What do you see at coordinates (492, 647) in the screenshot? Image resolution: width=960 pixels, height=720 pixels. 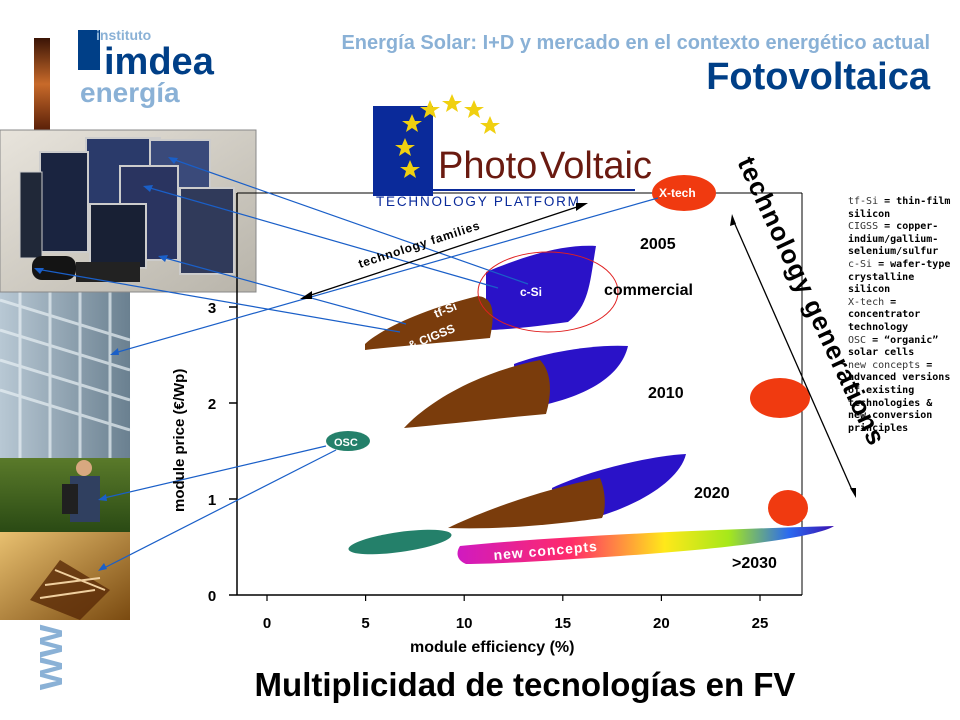 I see `x-axis-label: module efficiency (%)` at bounding box center [492, 647].